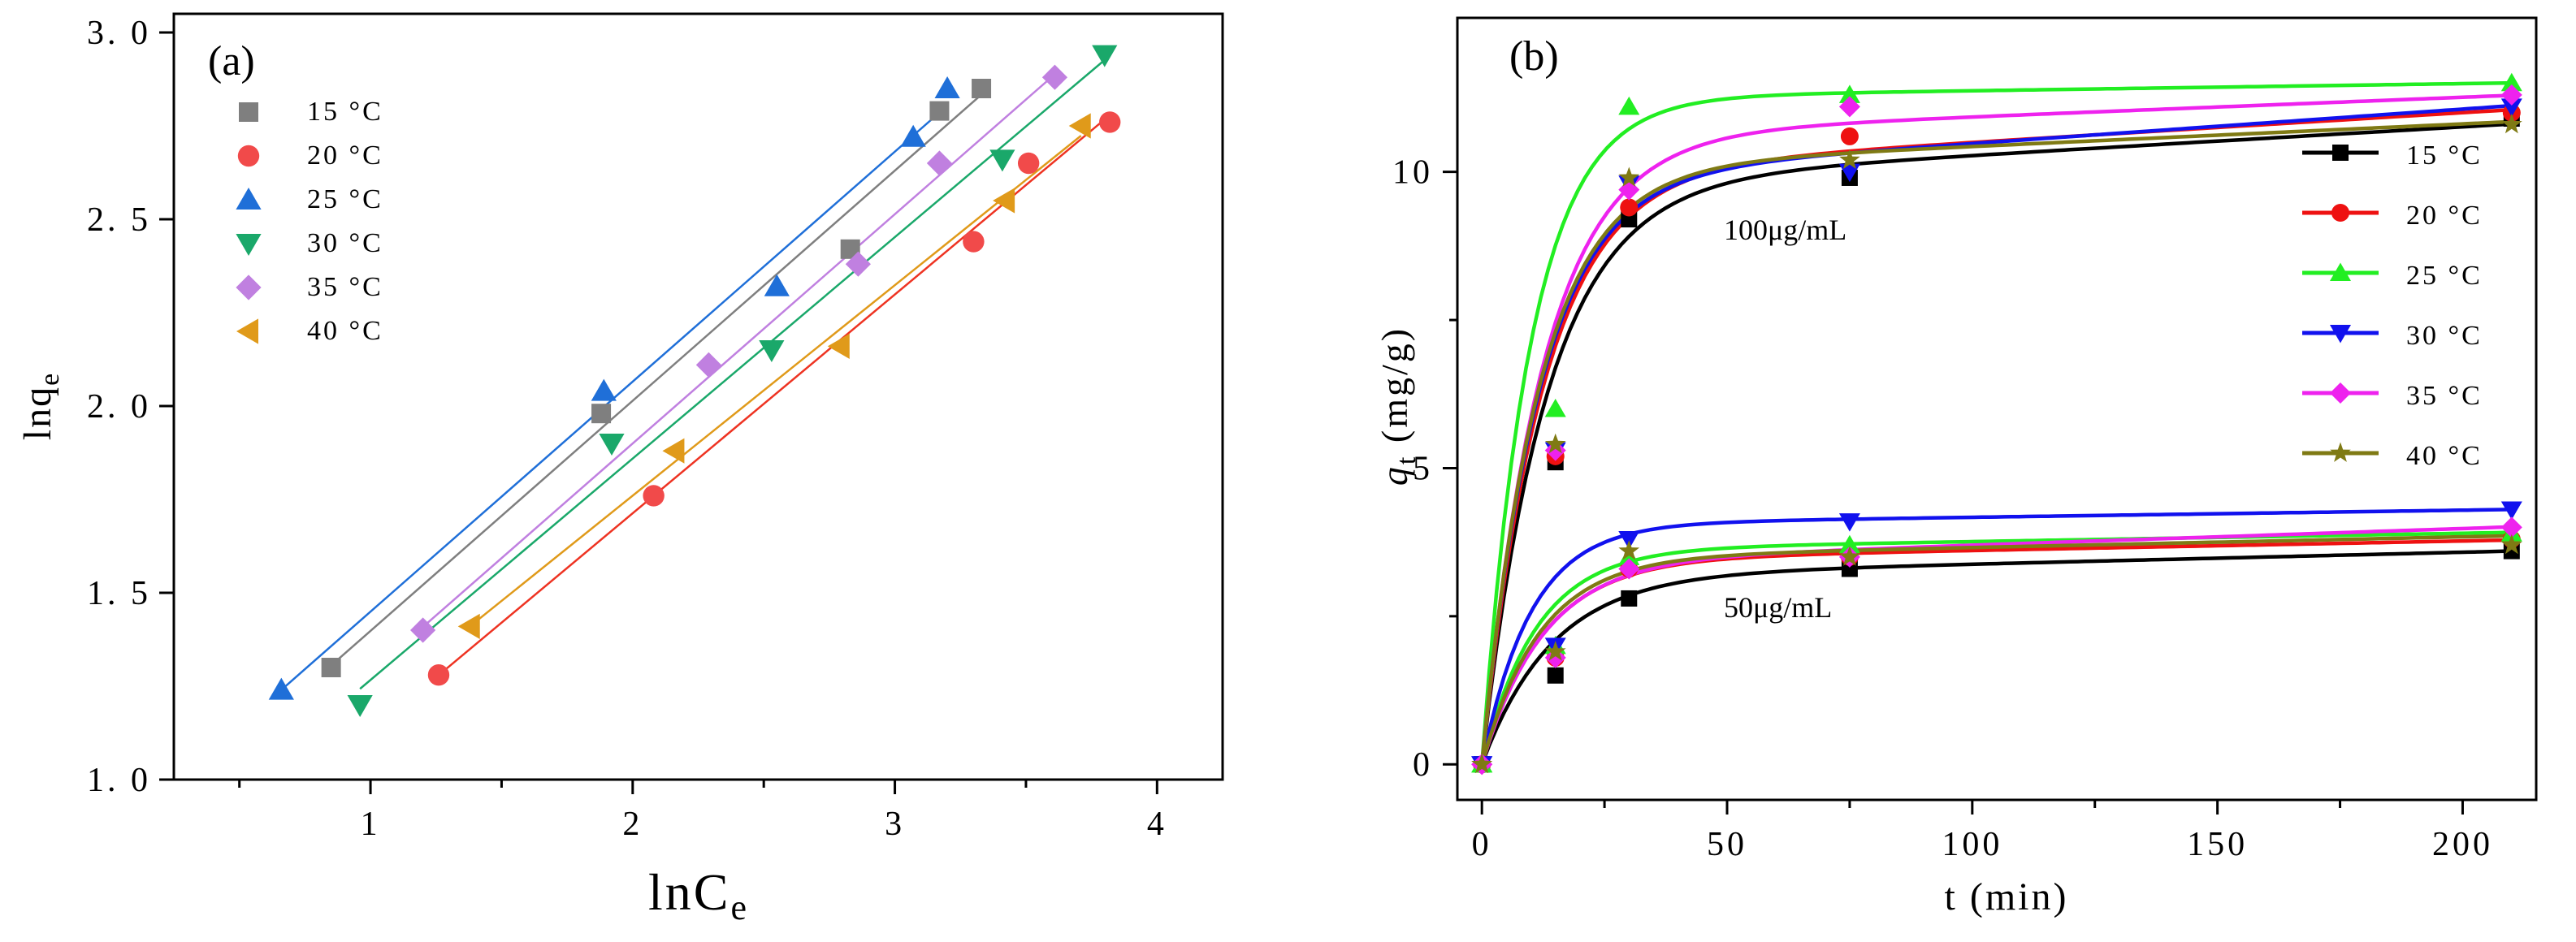  I want to click on panel-b-y-axis-label-main: q, so click(1394, 475).